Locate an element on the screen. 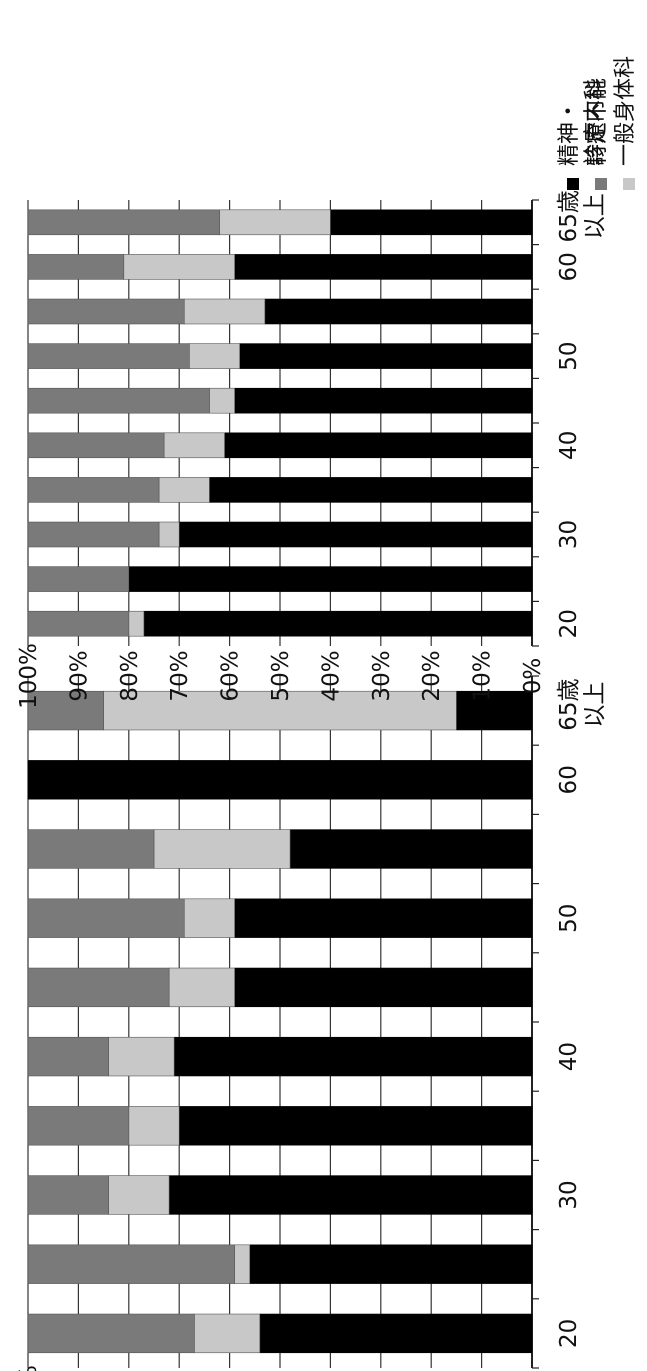 This screenshot has height=1371, width=647. y-tick-label: 10% is located at coordinates (483, 675).